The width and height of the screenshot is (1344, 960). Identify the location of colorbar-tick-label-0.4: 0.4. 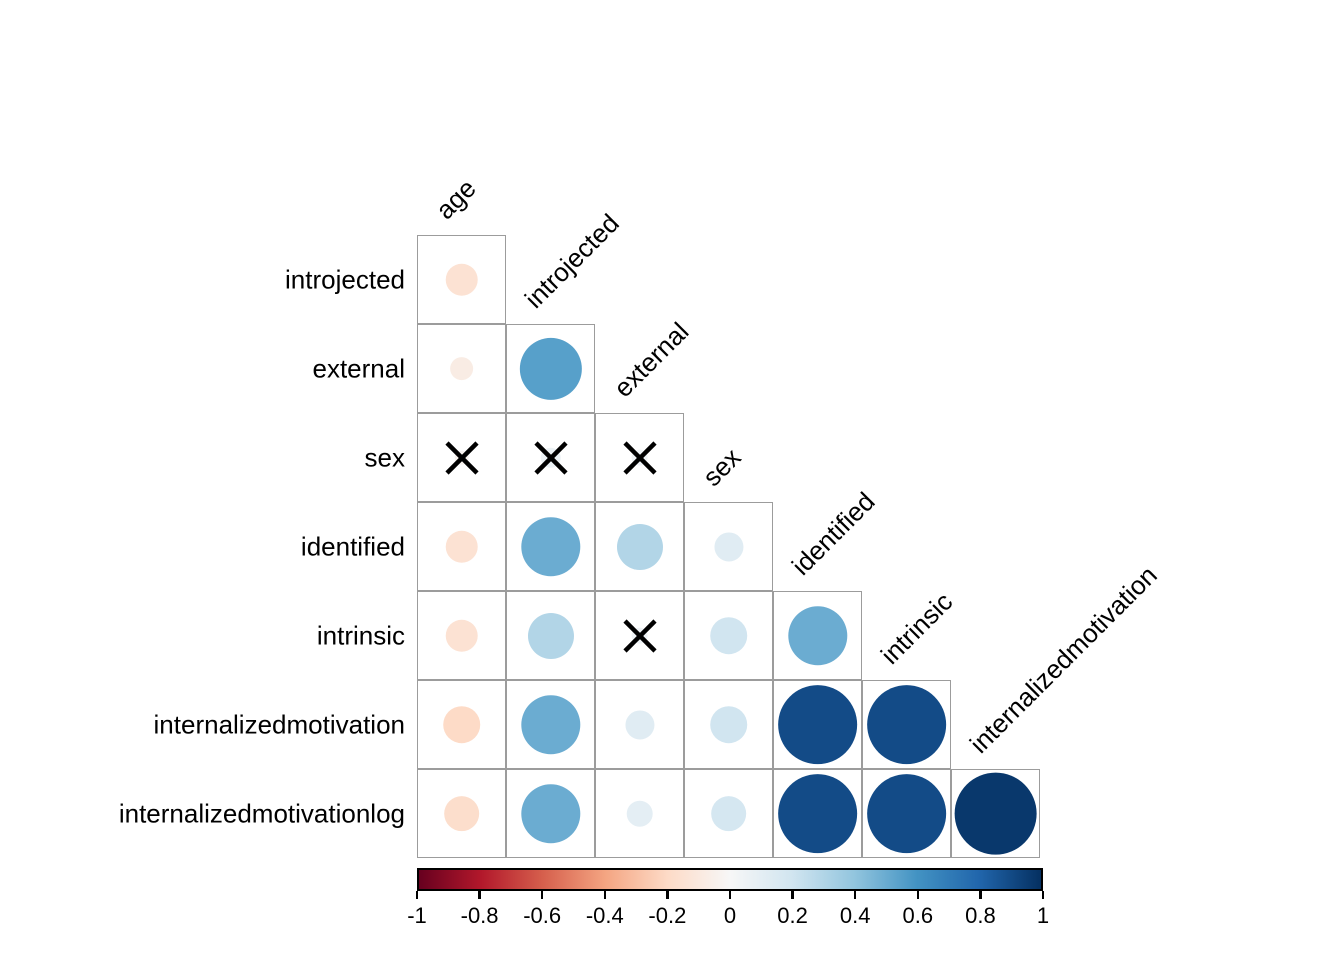
(855, 915).